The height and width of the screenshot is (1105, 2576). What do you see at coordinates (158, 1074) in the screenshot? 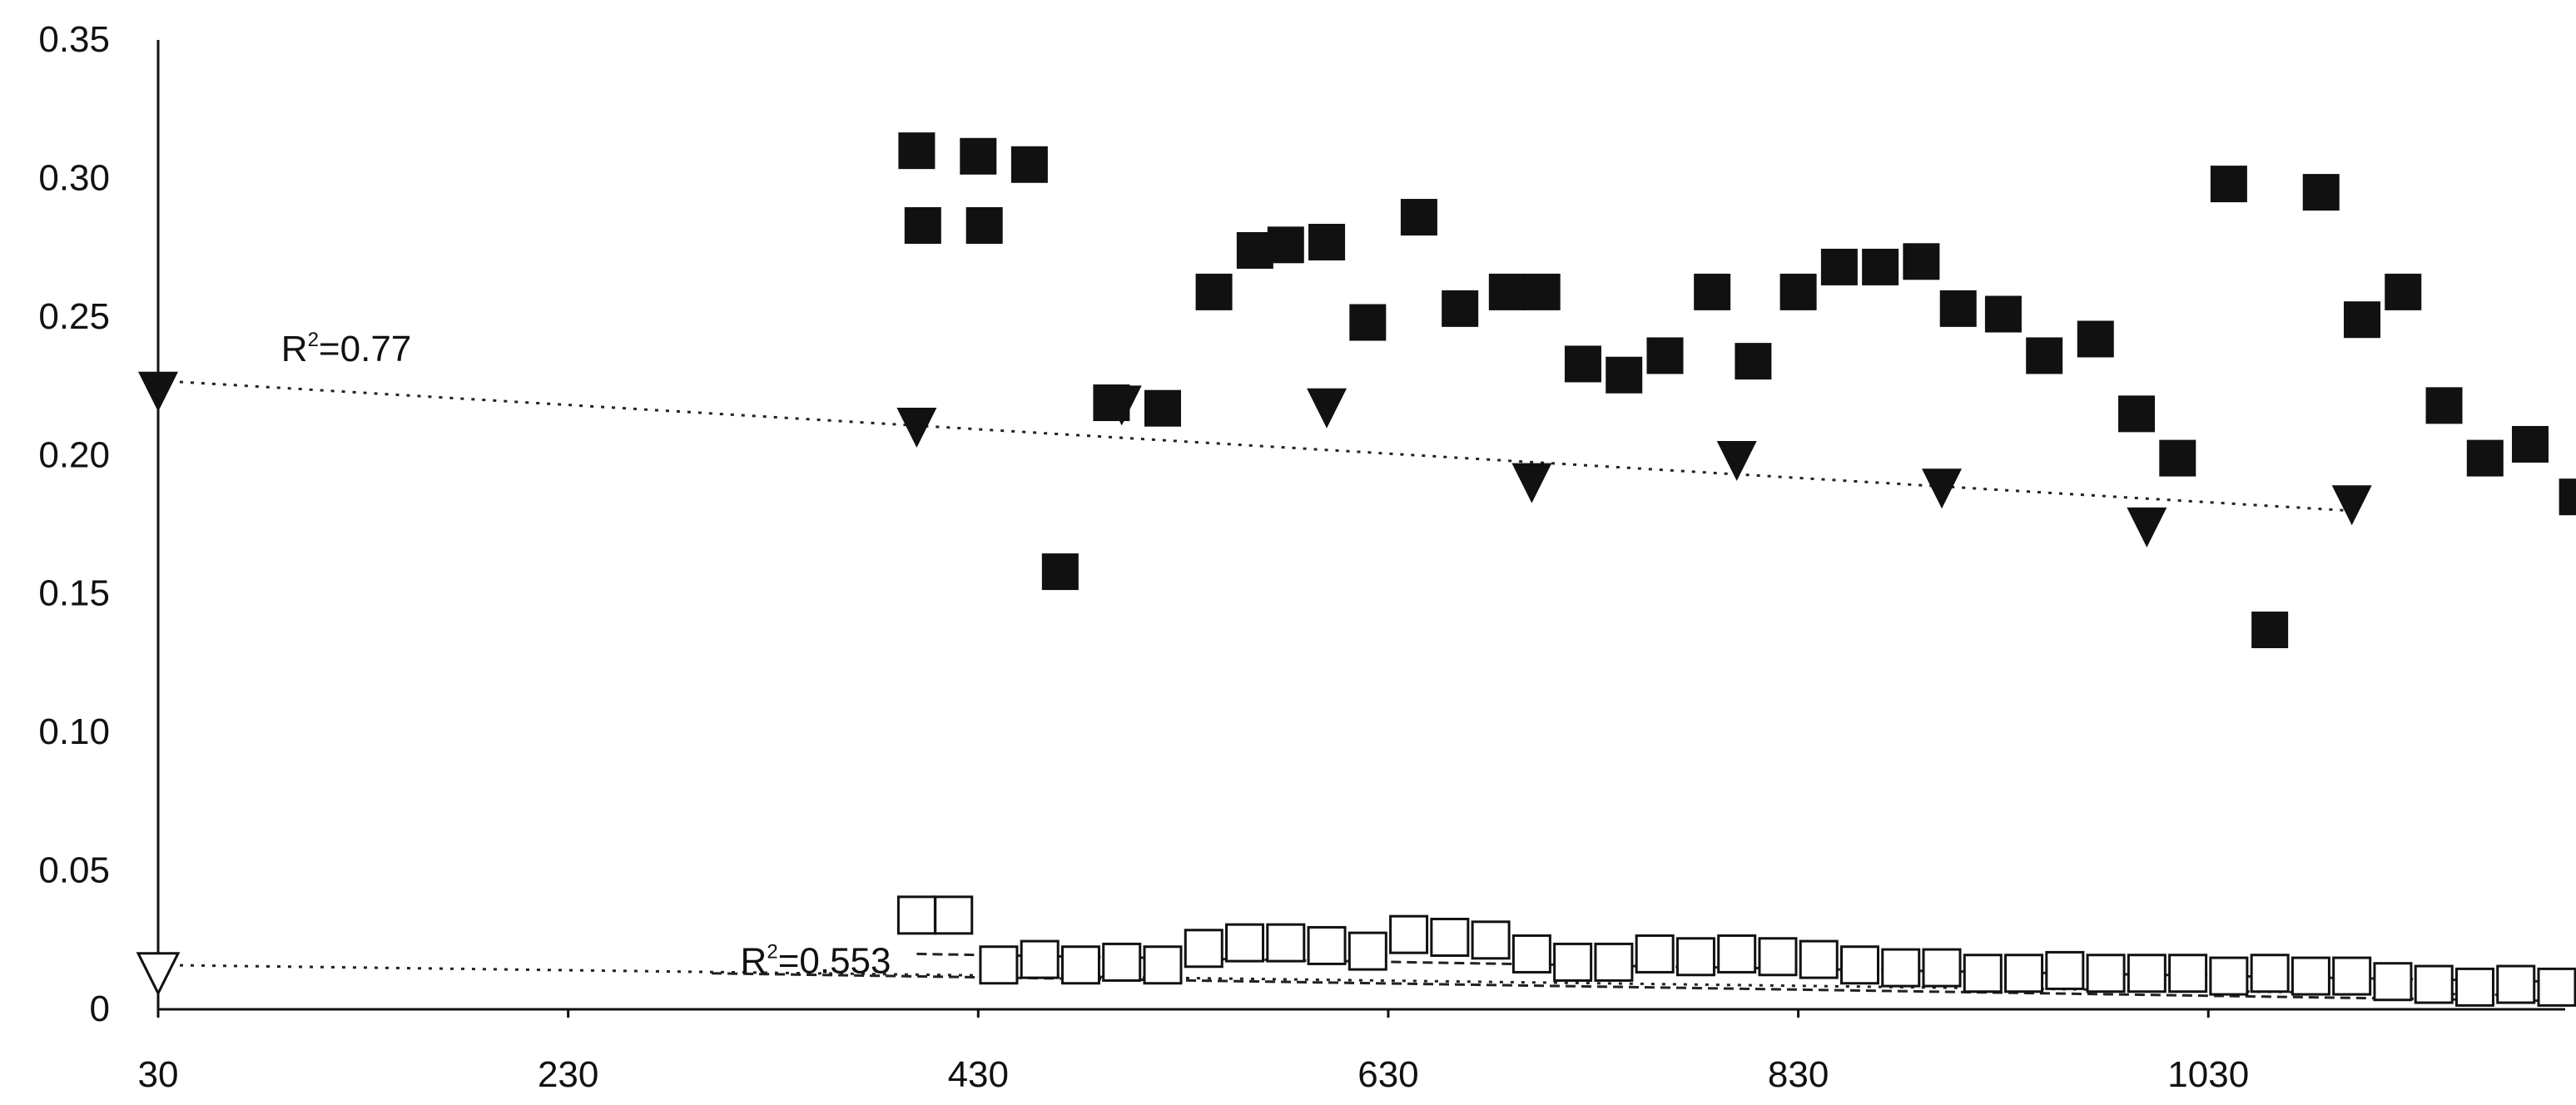
I see `x-tick-label: 30` at bounding box center [158, 1074].